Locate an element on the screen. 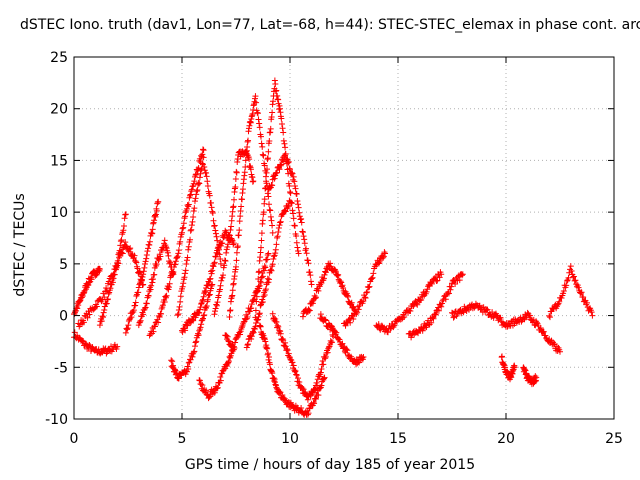 Image resolution: width=640 pixels, height=480 pixels. x-tick-label: 15 is located at coordinates (398, 439).